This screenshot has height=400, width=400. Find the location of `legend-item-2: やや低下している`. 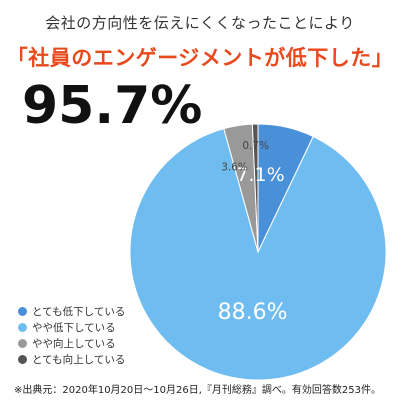

legend-item-2: やや低下している is located at coordinates (71, 327).